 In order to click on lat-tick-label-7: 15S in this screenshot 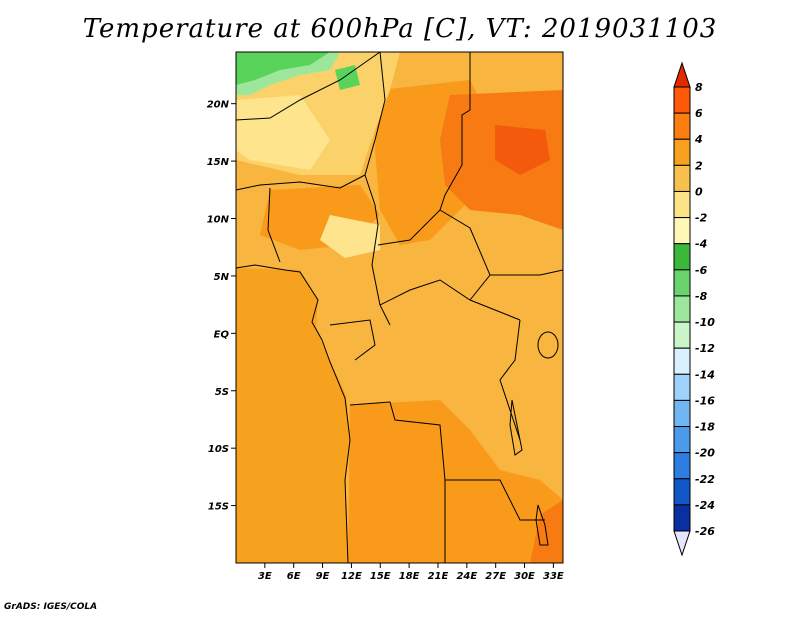, I will do `click(218, 507)`.